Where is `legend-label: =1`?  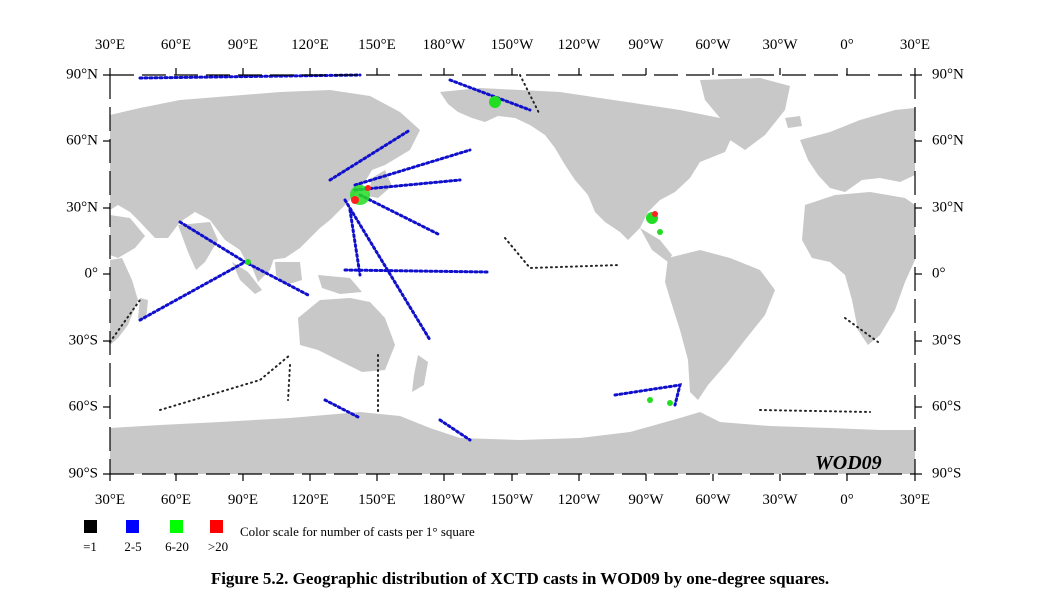 legend-label: =1 is located at coordinates (90, 546).